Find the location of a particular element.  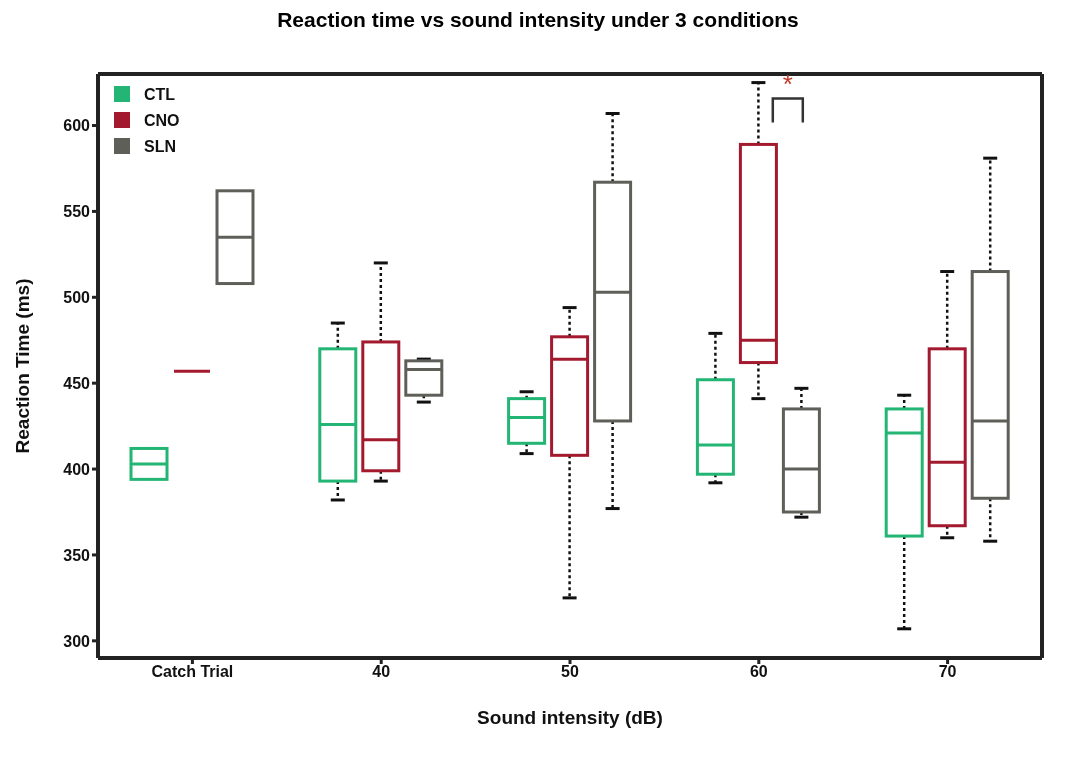

y-tick-label: 400 is located at coordinates (77, 469).